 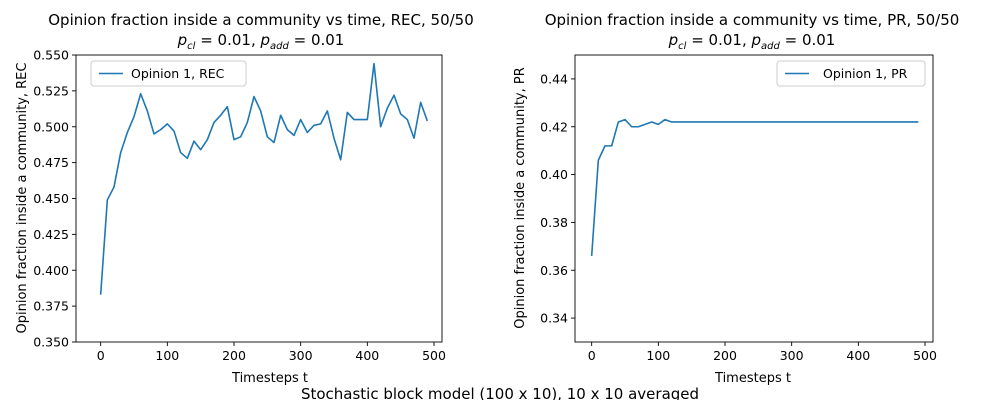 I want to click on y-tick-label: 0.550, so click(x=51, y=55).